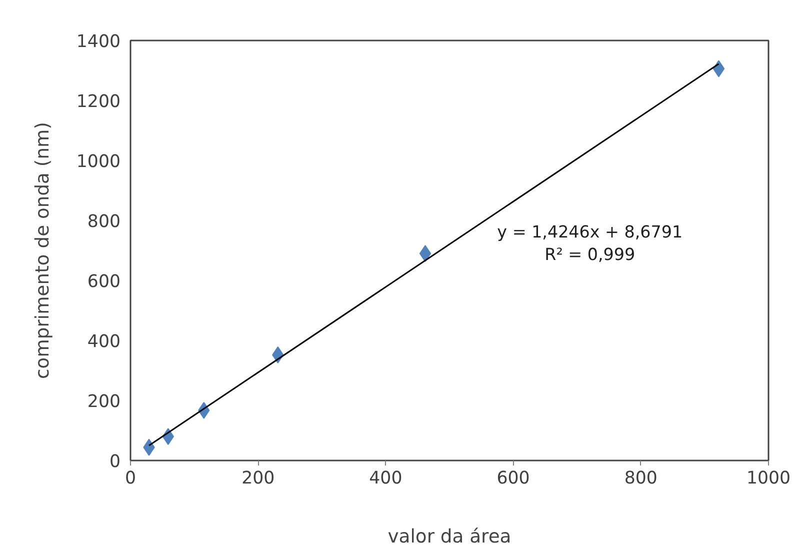 This screenshot has height=560, width=806. I want to click on annotation: R² = 0,999, so click(590, 254).